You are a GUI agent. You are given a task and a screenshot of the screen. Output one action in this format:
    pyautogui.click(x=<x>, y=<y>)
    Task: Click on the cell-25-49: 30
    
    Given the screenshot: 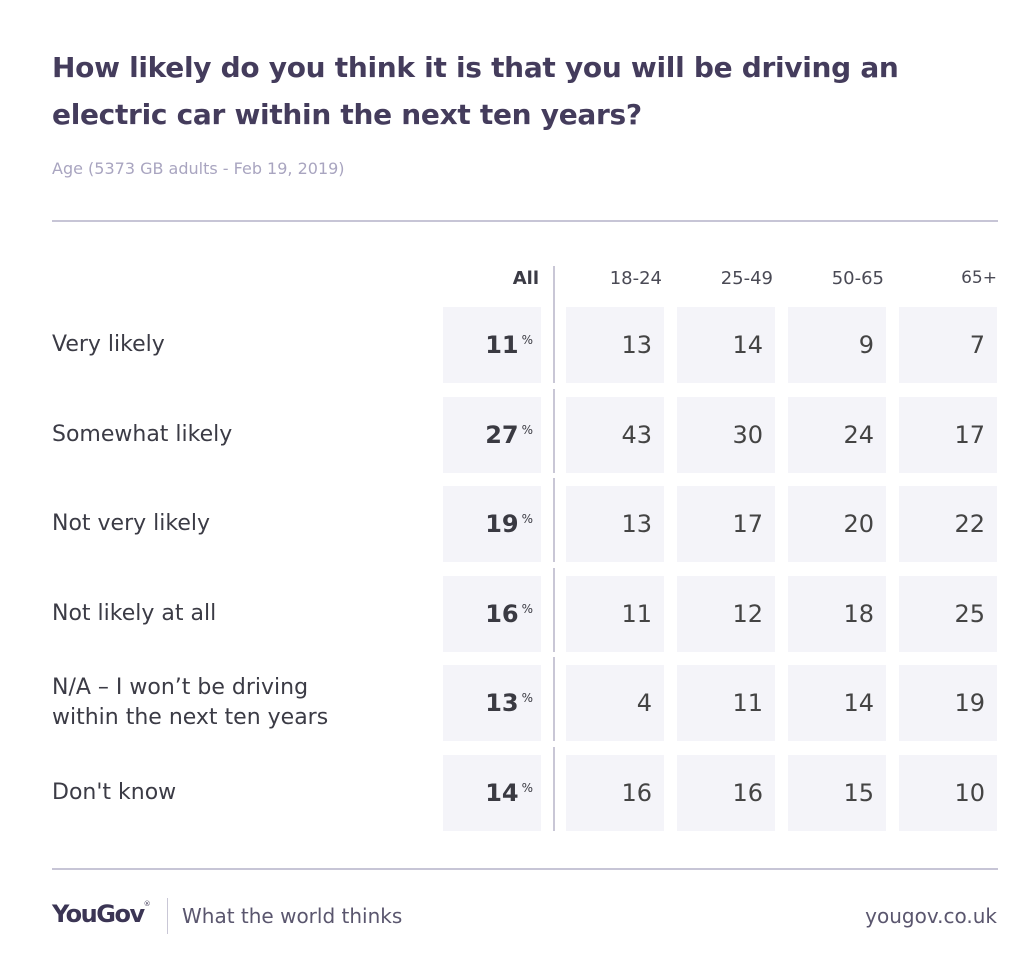 What is the action you would take?
    pyautogui.click(x=726, y=434)
    